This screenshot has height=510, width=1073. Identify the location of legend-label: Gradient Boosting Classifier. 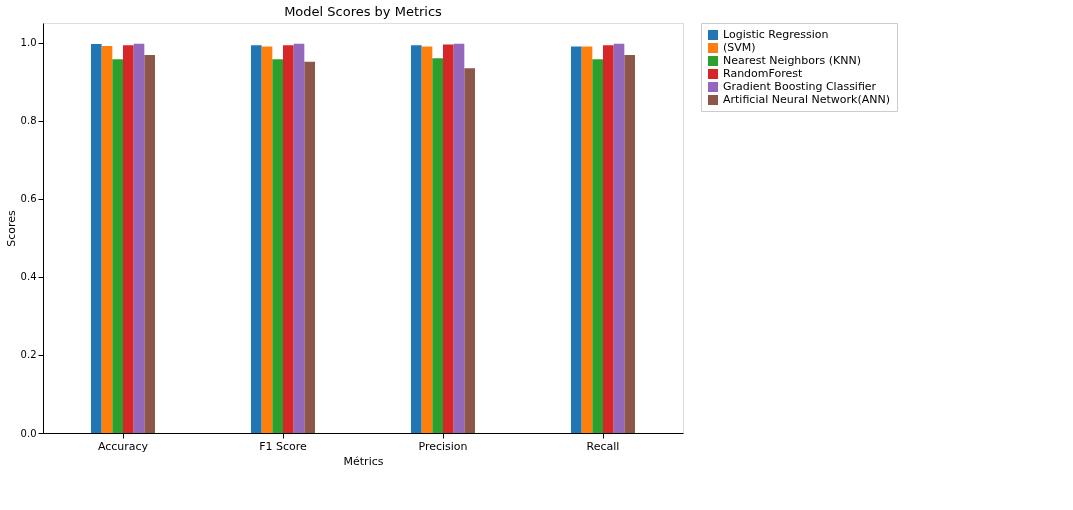
(800, 86).